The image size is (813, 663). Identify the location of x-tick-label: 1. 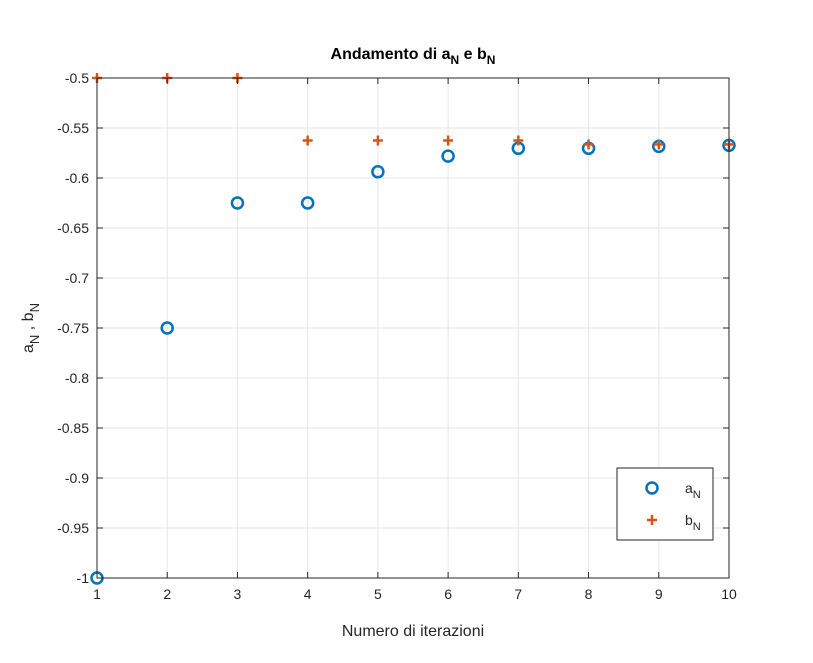
(97, 594).